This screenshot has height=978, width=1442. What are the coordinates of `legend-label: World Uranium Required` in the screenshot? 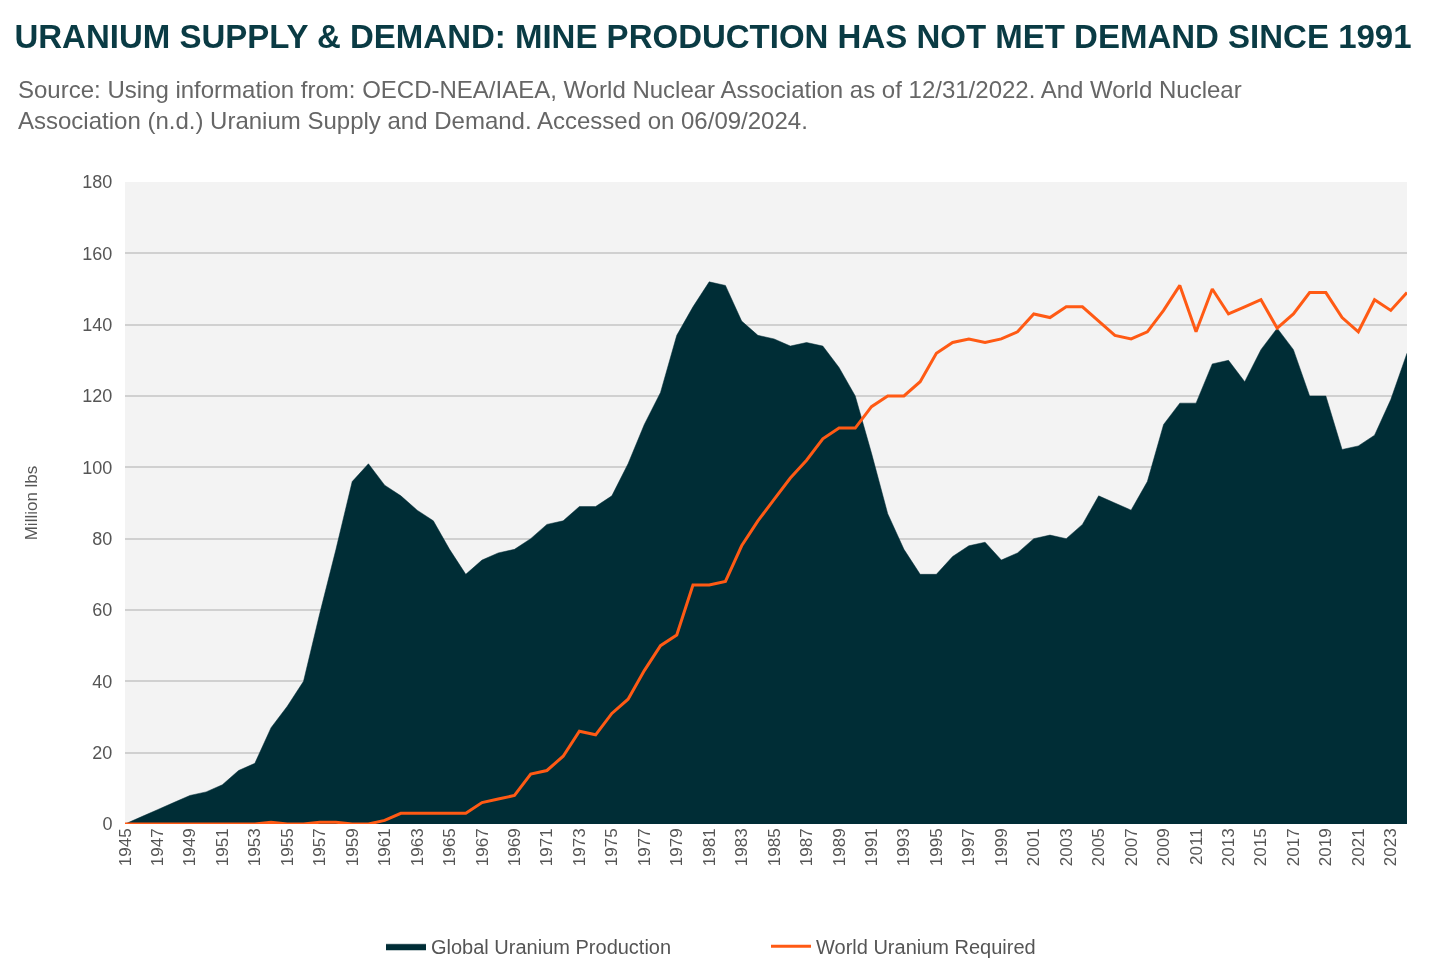 It's located at (926, 947).